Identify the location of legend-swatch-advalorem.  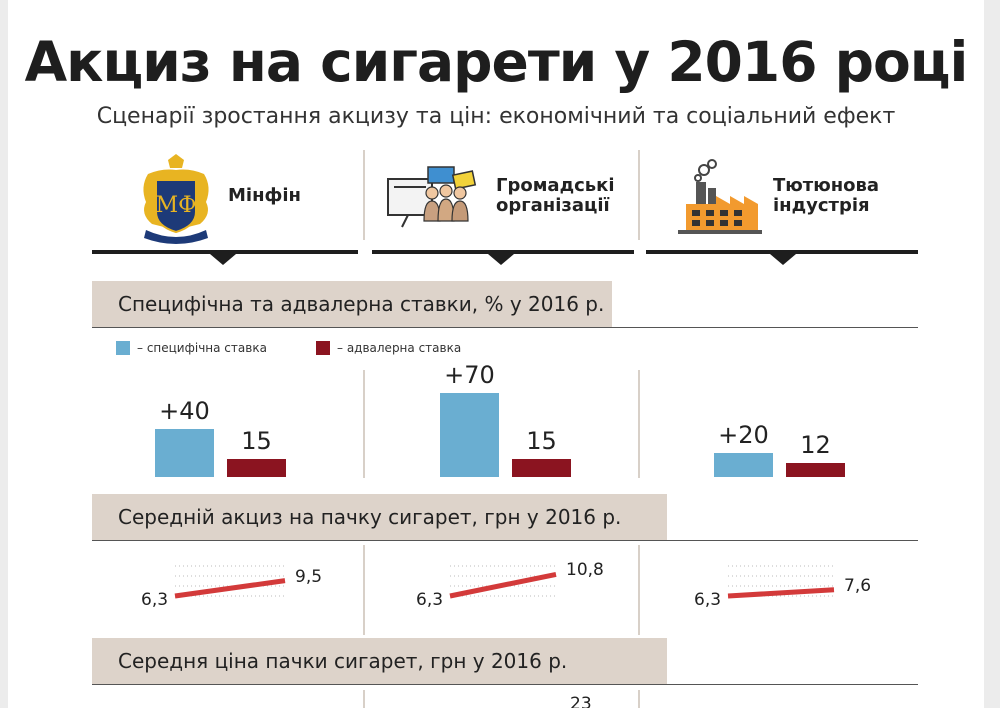
(323, 348).